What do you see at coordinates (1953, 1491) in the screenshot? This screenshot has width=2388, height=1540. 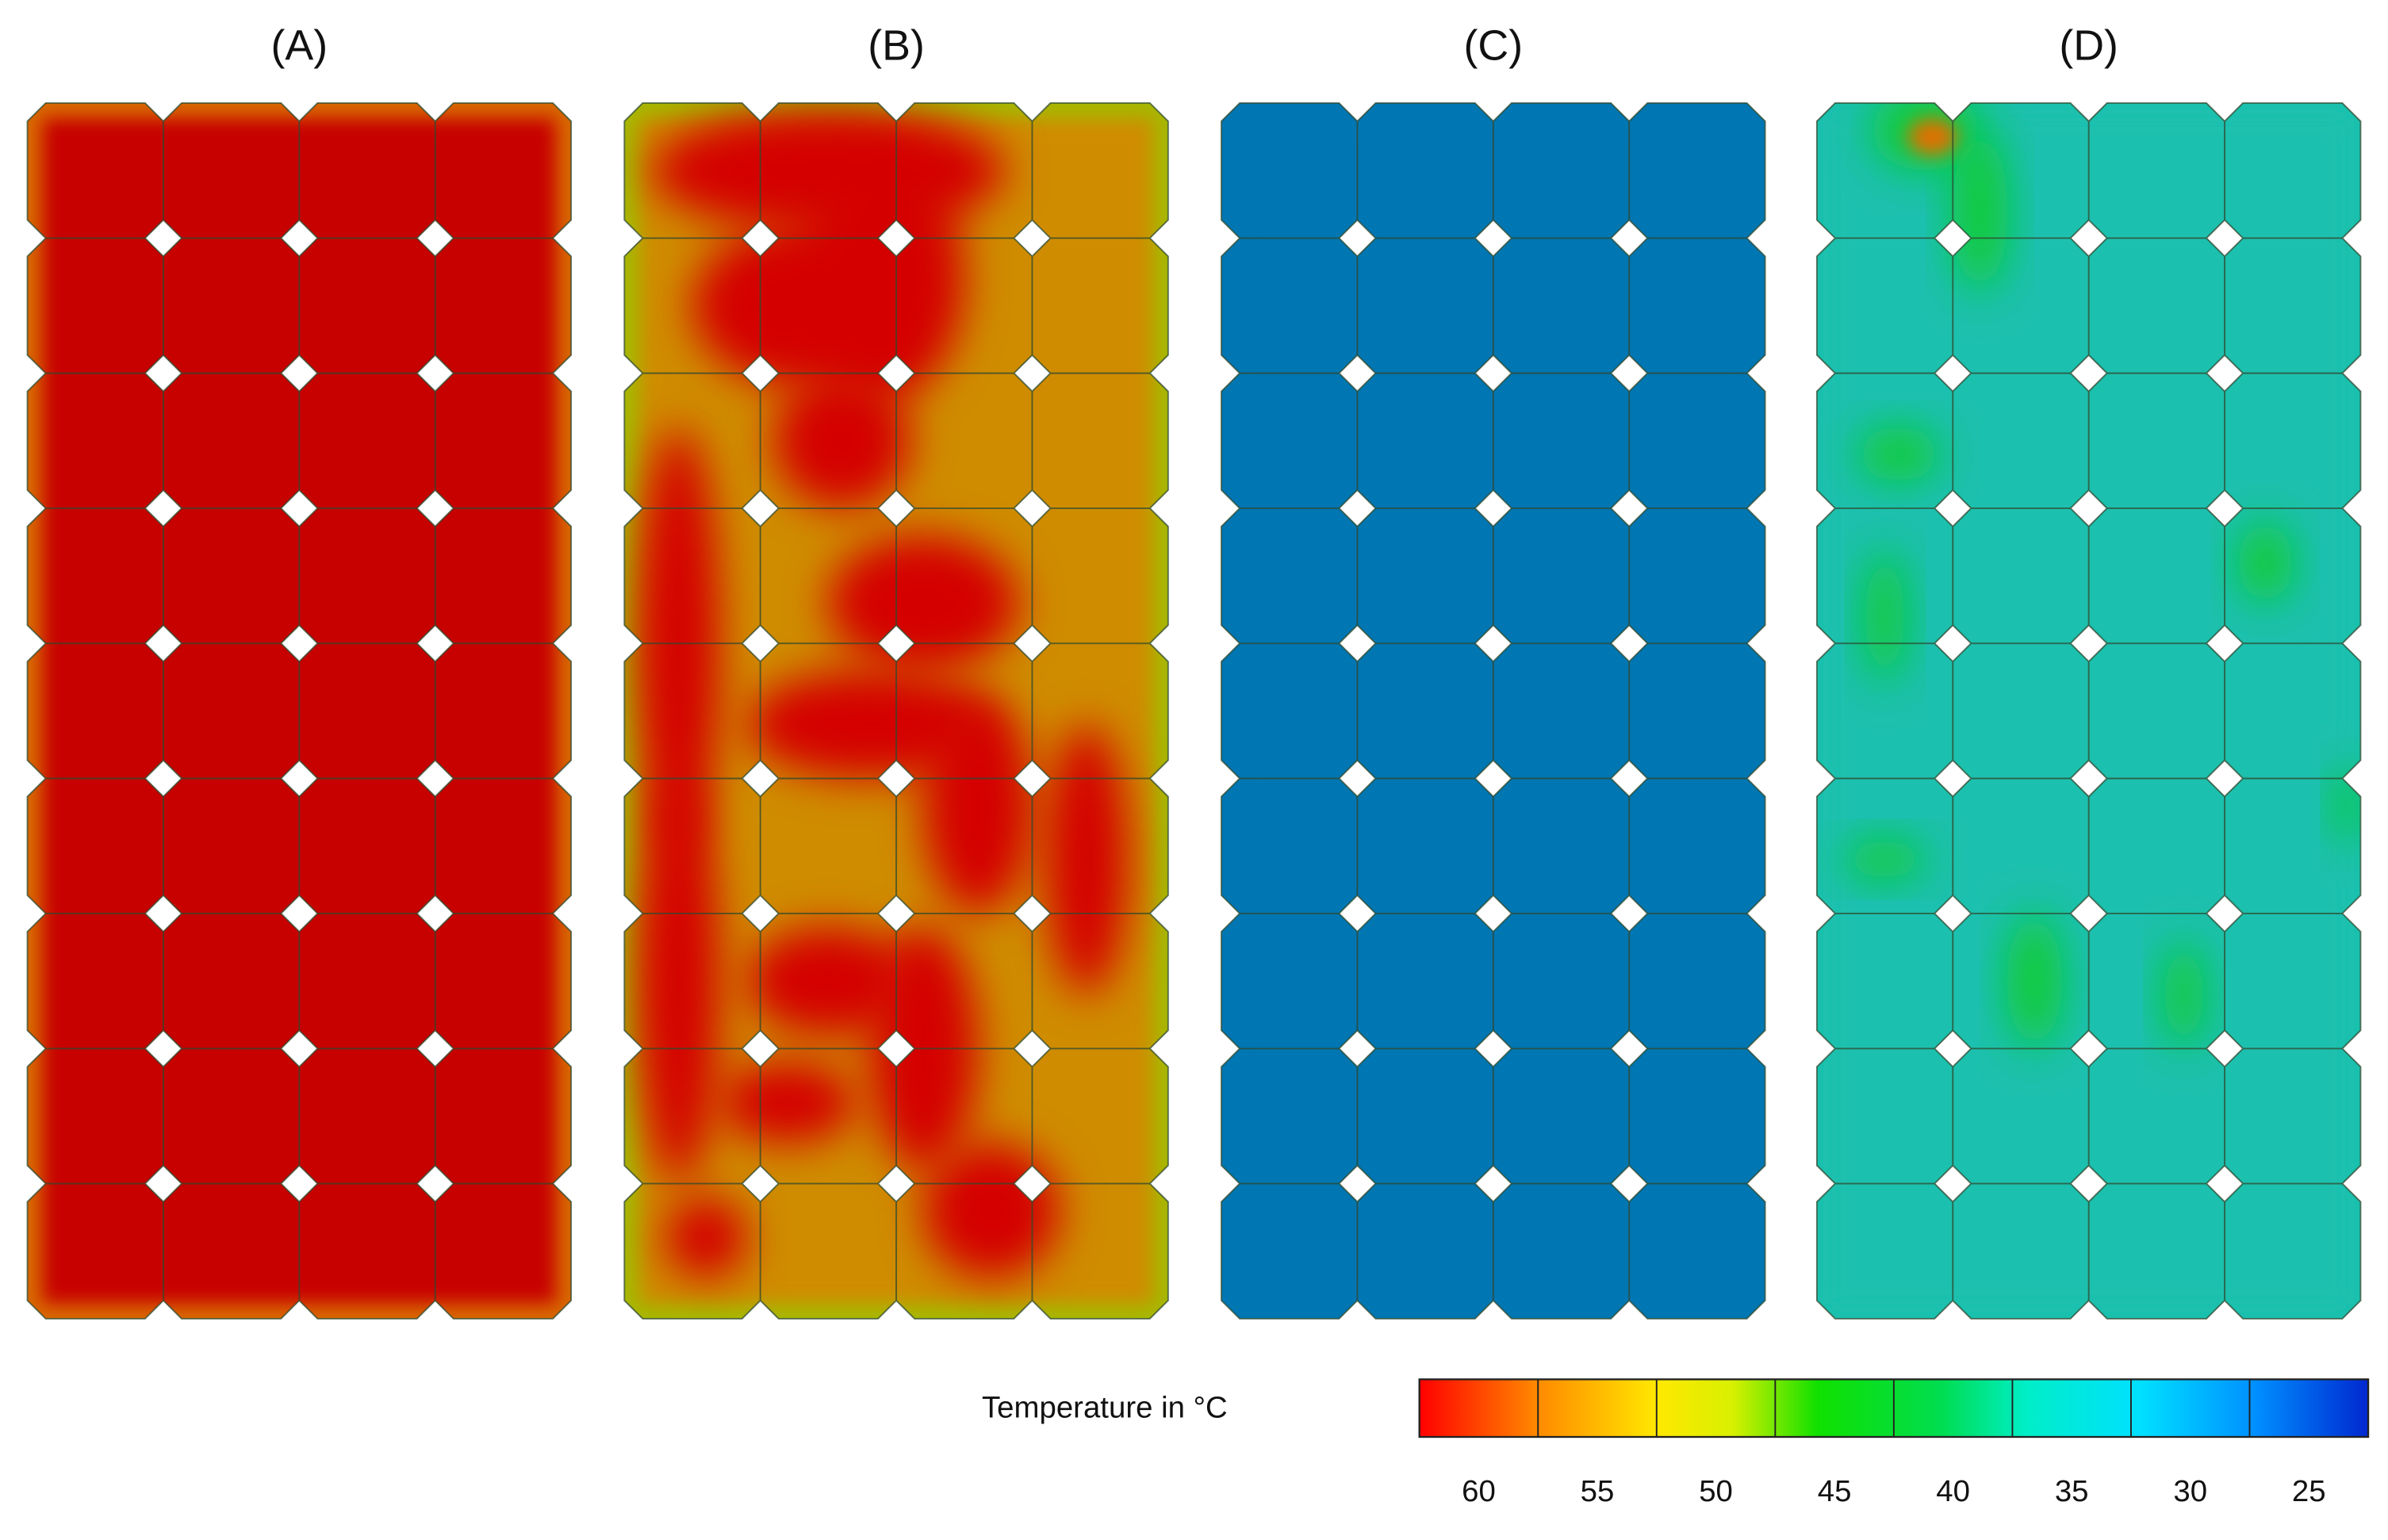 I see `colorbar-tick-label: 40` at bounding box center [1953, 1491].